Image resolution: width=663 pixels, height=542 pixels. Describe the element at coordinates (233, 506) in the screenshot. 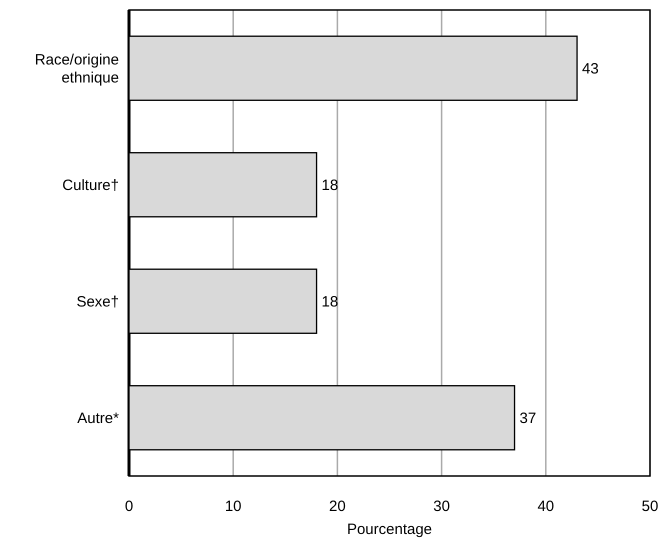

I see `x-tick-label: 10` at that location.